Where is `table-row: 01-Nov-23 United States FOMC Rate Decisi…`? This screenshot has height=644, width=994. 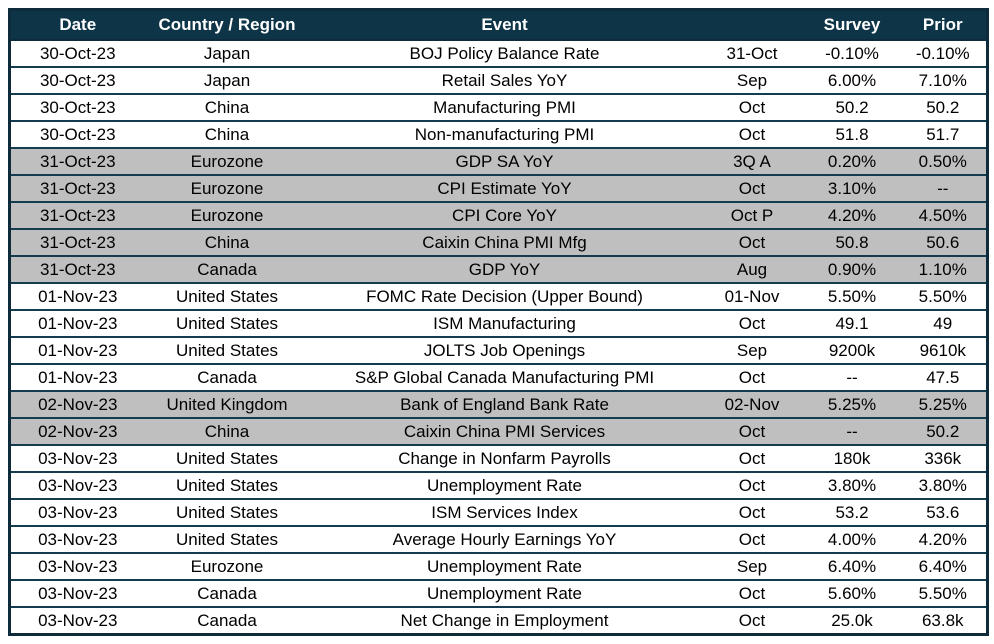
table-row: 01-Nov-23 United States FOMC Rate Decisi… is located at coordinates (498, 296).